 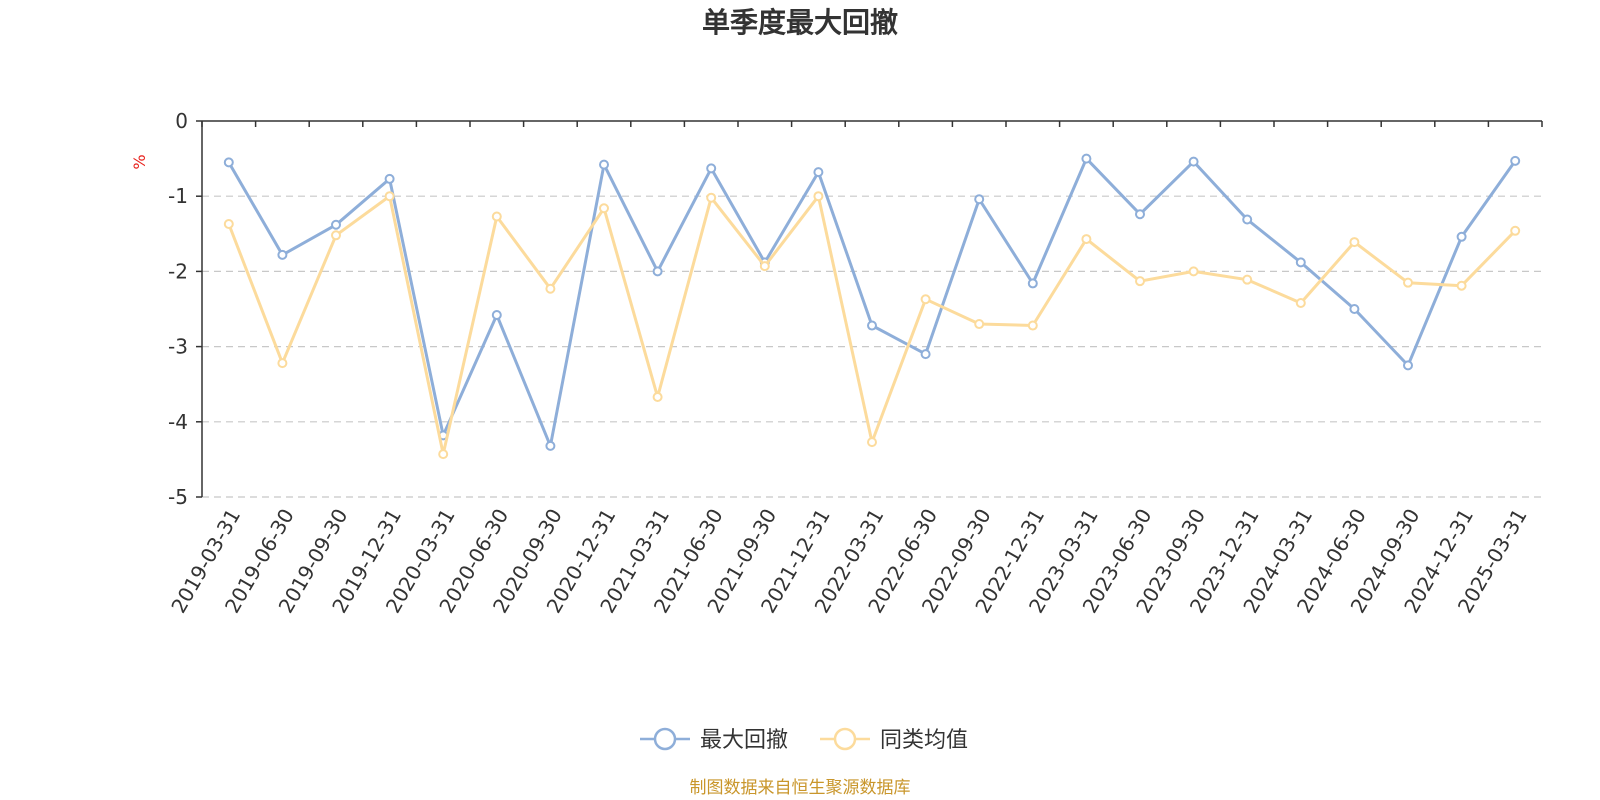 I want to click on legend-item: 最大回撤, so click(x=714, y=740).